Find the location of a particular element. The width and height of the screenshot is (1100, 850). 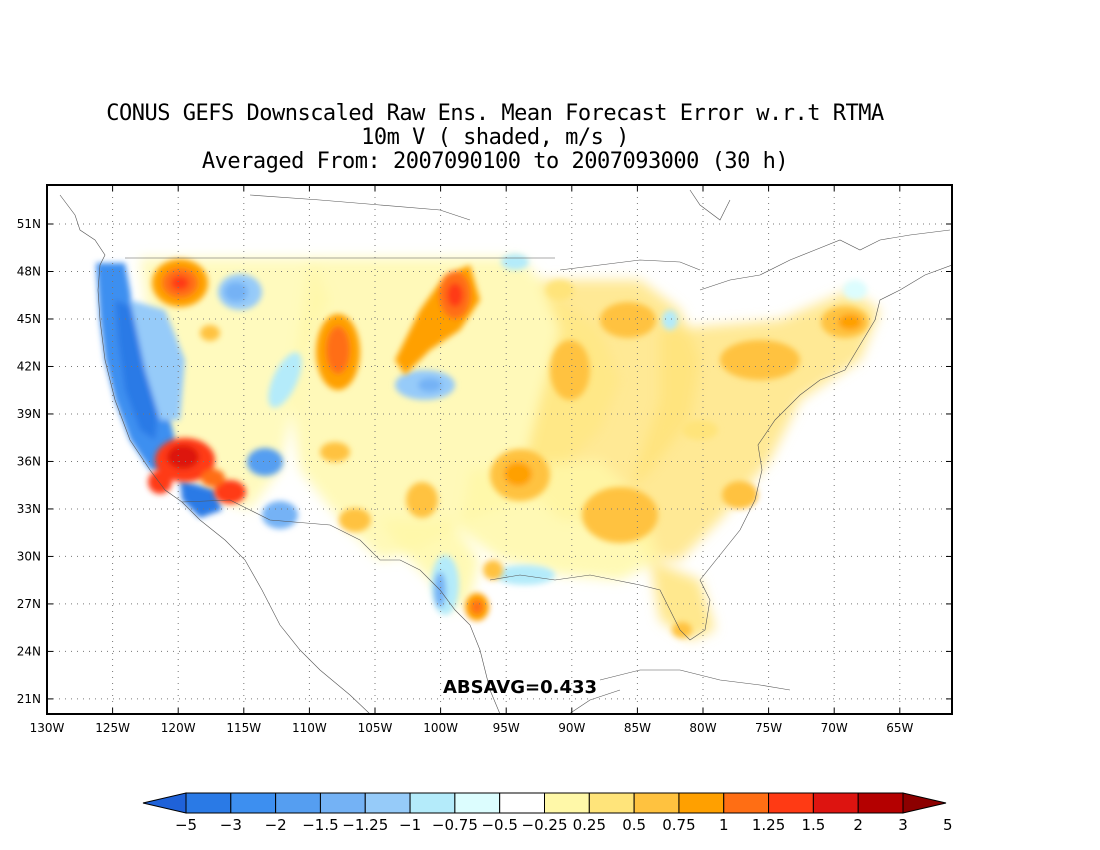

latitude-label: 27N is located at coordinates (29, 604).